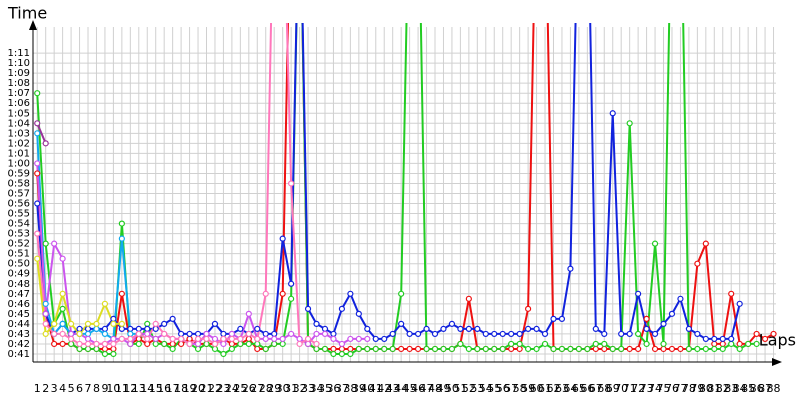 This screenshot has height=400, width=800. I want to click on x-tick-label: 52, so click(469, 388).